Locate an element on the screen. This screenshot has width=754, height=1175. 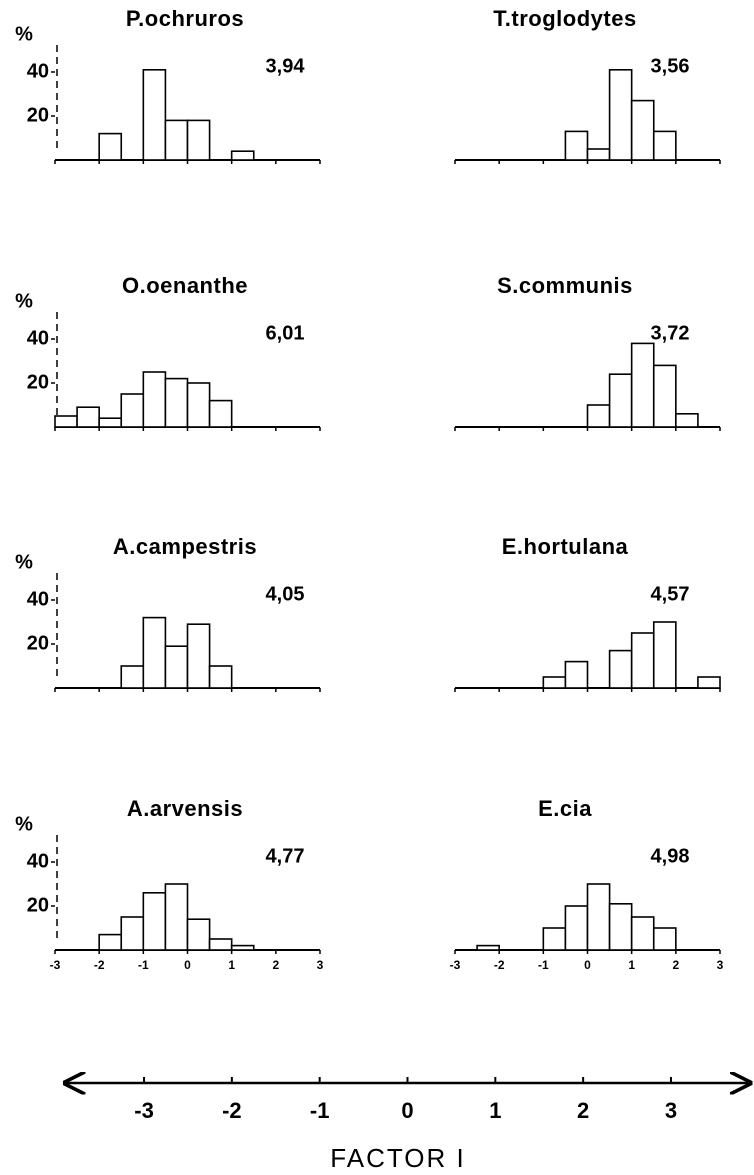
panel-title: A.arvensis is located at coordinates (185, 808).